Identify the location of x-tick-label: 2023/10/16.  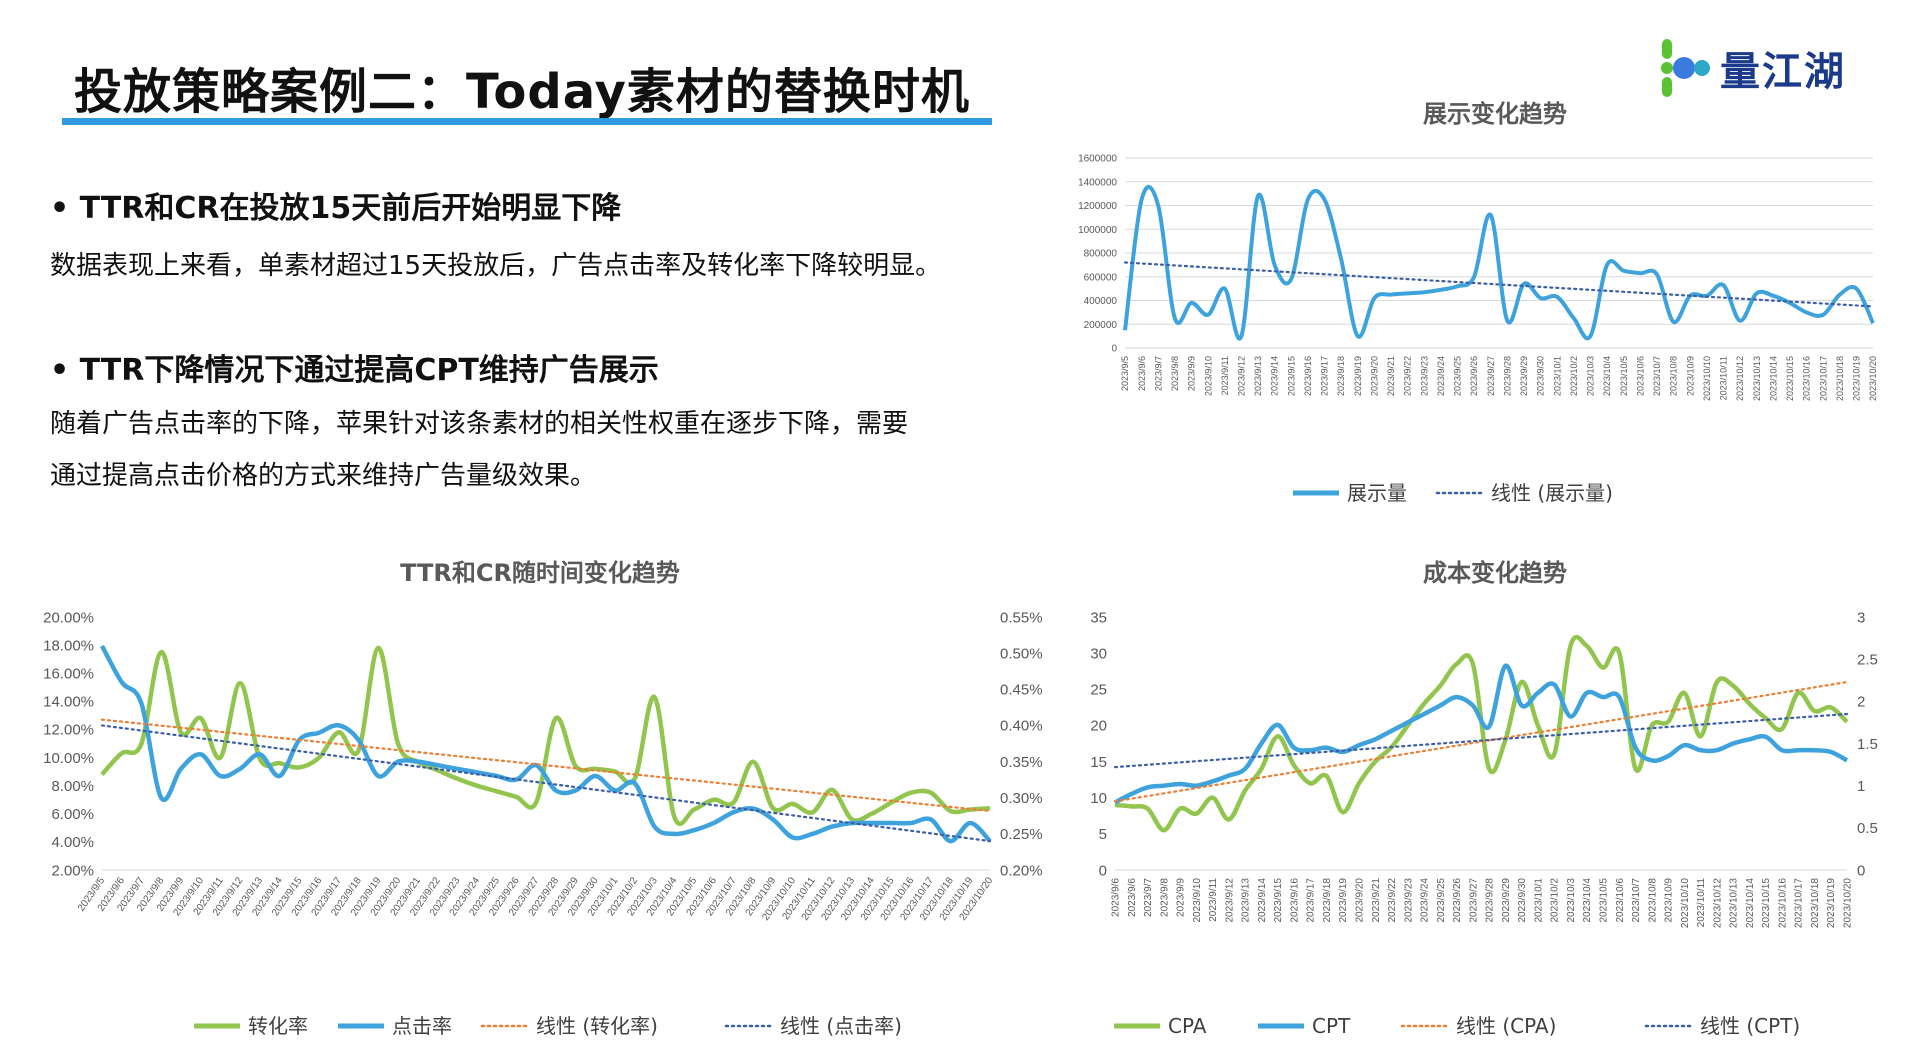
(1807, 378).